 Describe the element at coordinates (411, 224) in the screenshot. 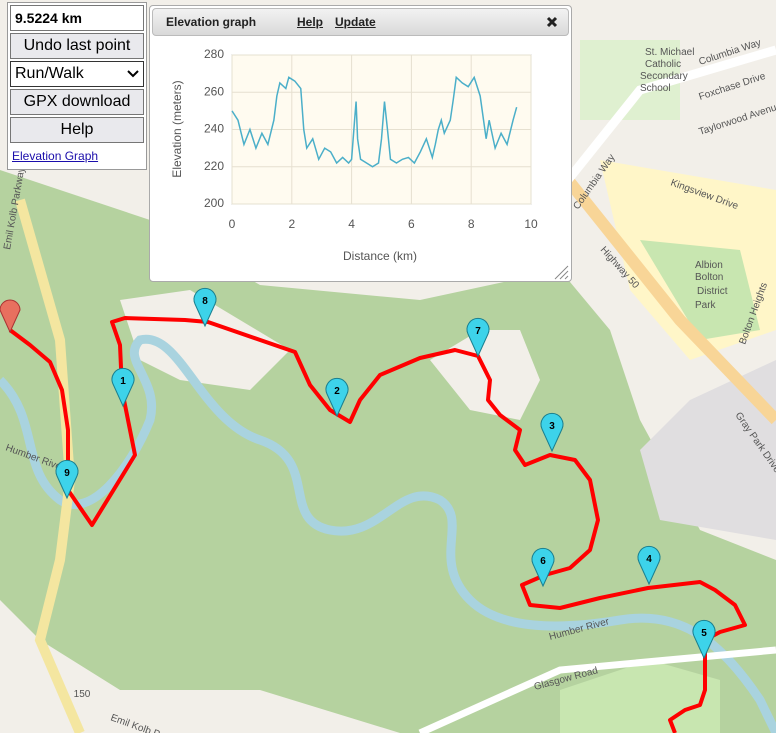

I see `x-tick-label: 6` at that location.